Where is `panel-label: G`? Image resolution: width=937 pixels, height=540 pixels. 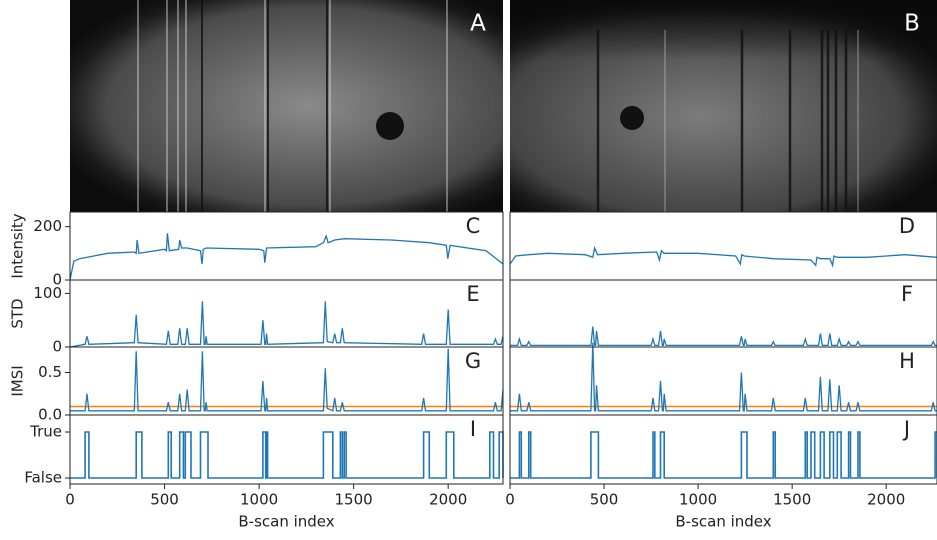
panel-label: G is located at coordinates (473, 361).